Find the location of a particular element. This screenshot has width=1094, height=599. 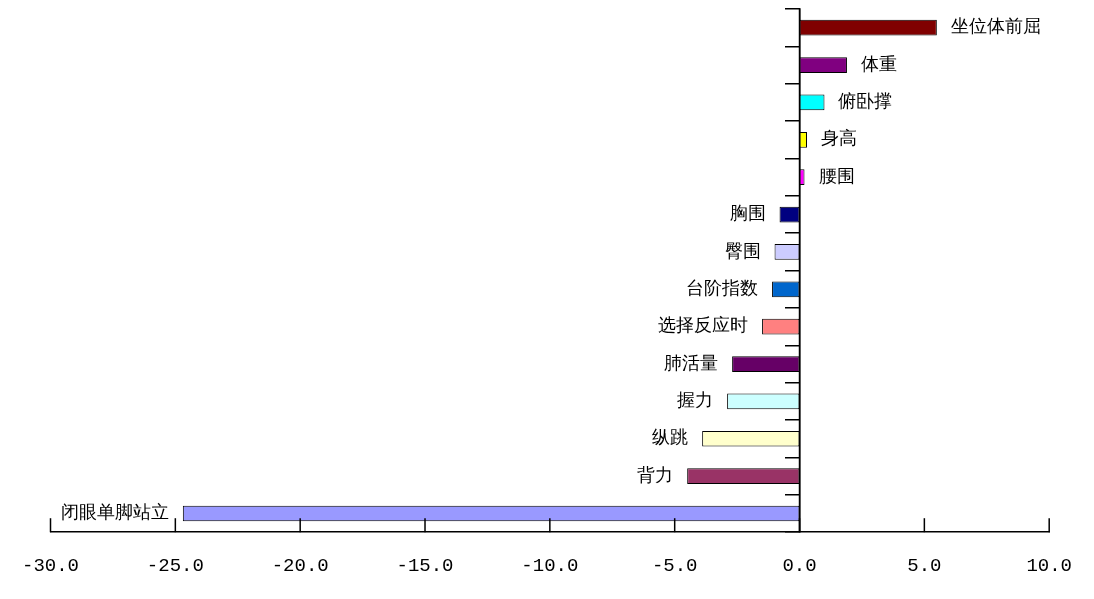

x-tick-label: -5.0 is located at coordinates (674, 565).